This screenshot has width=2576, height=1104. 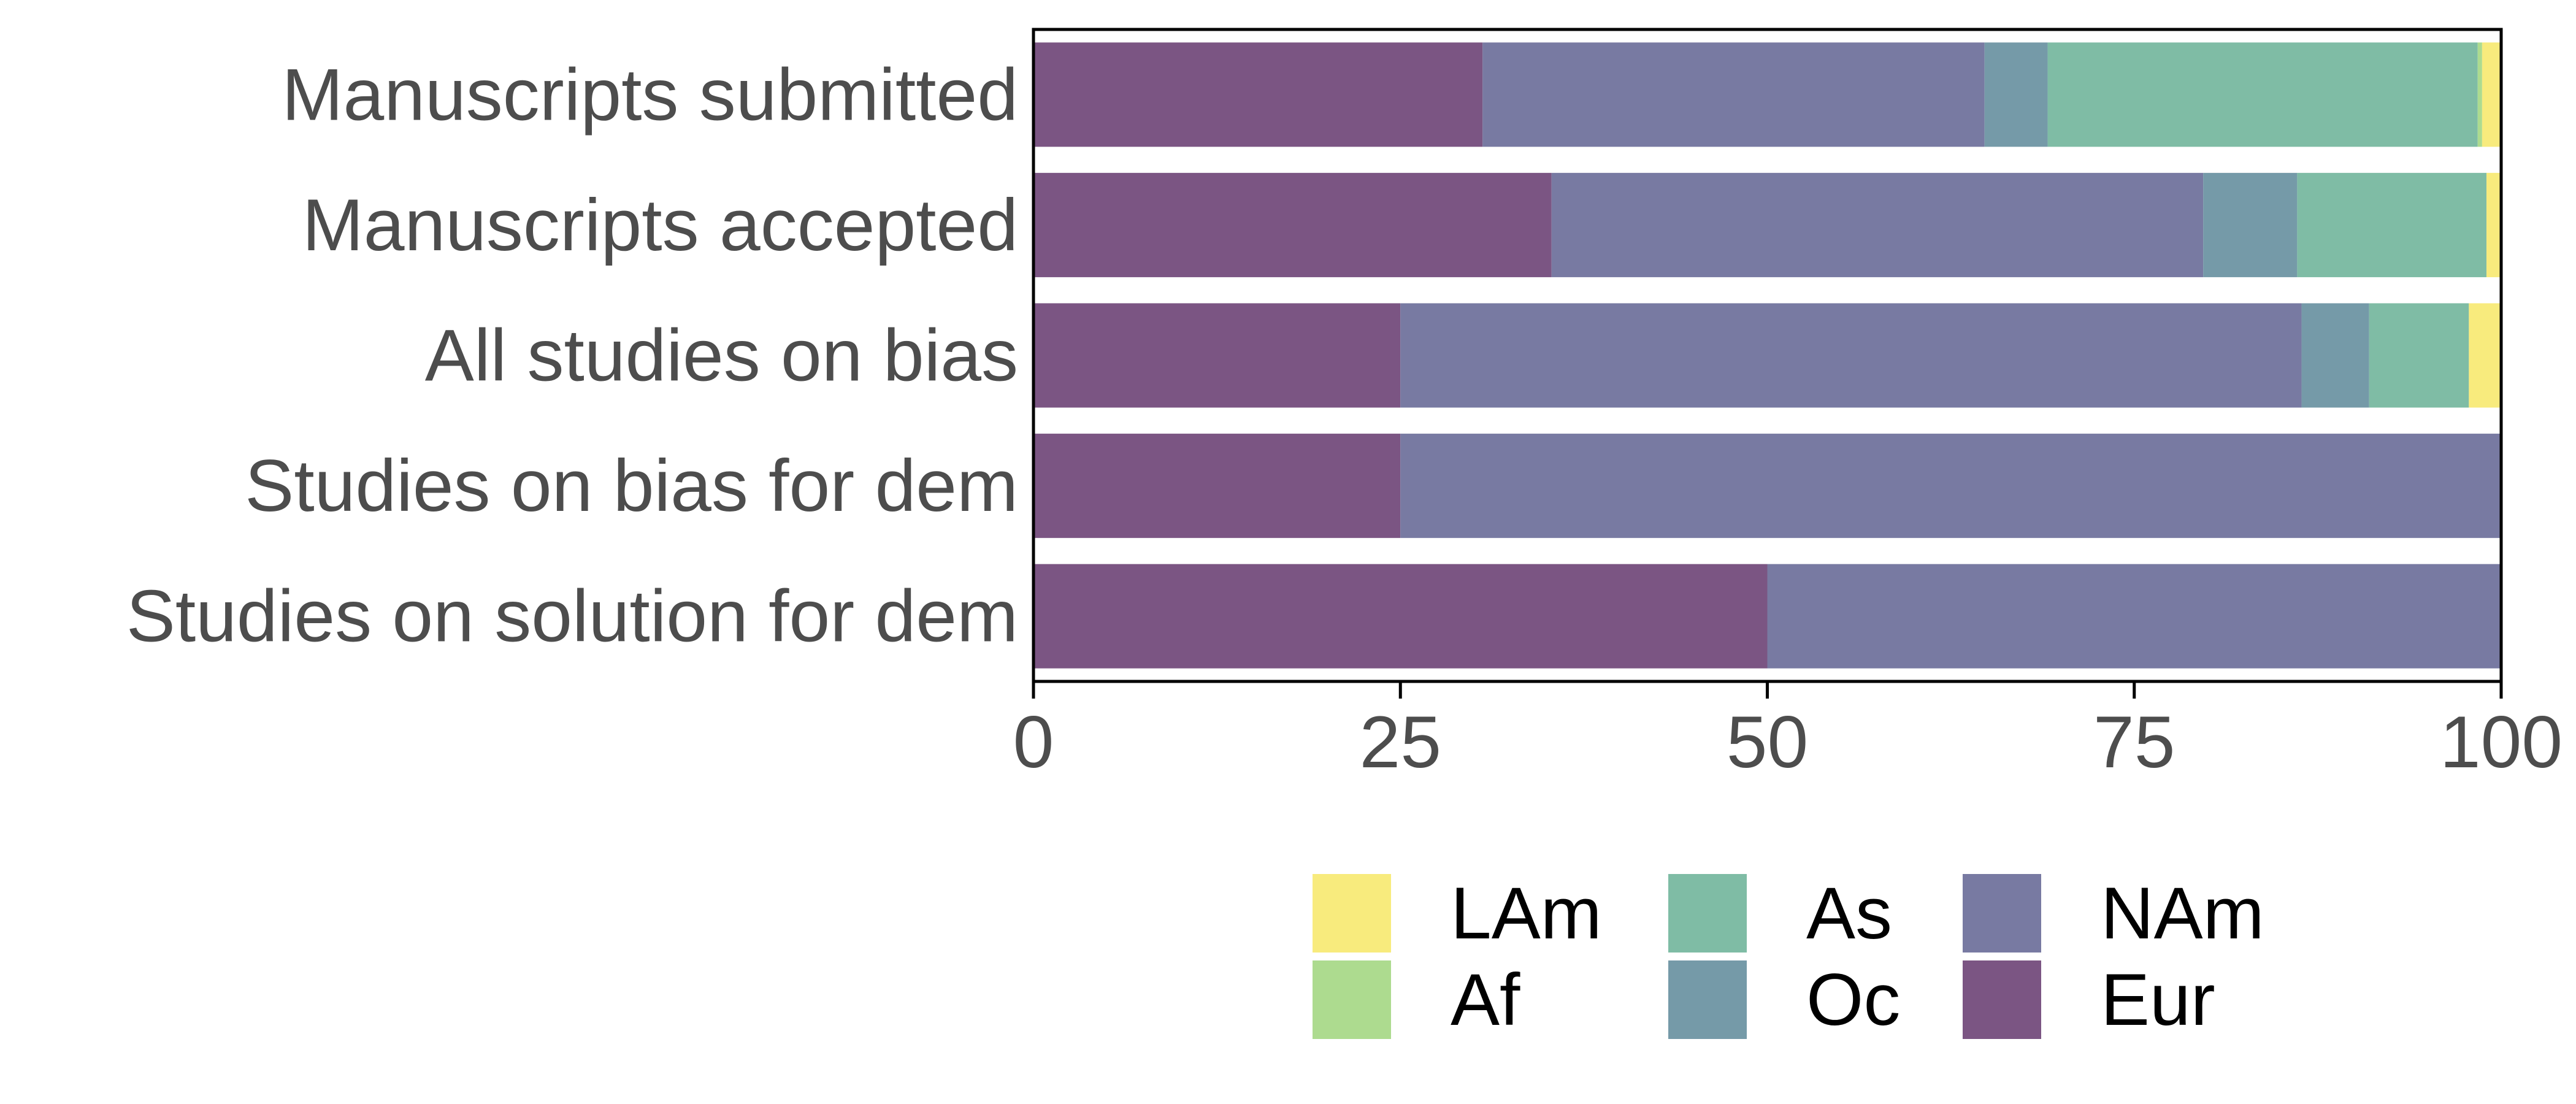 I want to click on x-axis: 0 25 50 75 100, so click(x=1788, y=731).